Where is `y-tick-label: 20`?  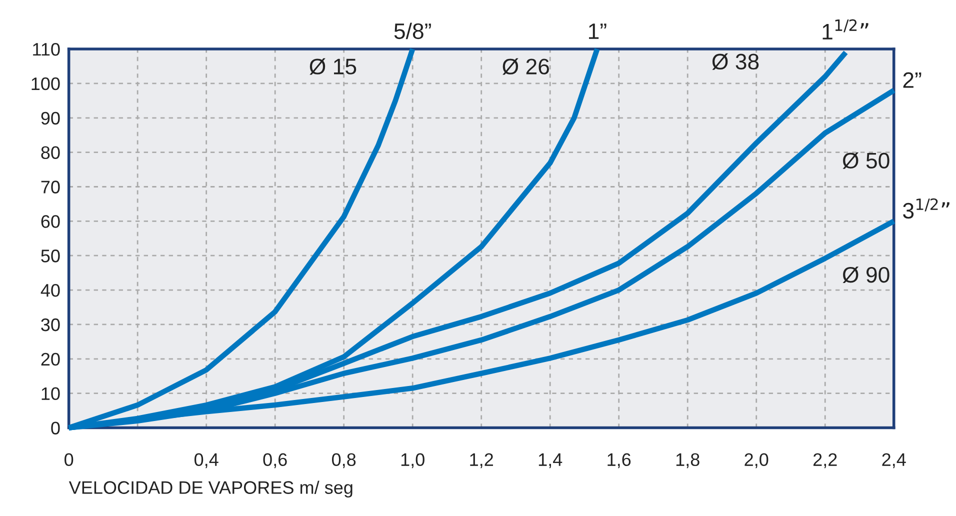
y-tick-label: 20 is located at coordinates (50, 359).